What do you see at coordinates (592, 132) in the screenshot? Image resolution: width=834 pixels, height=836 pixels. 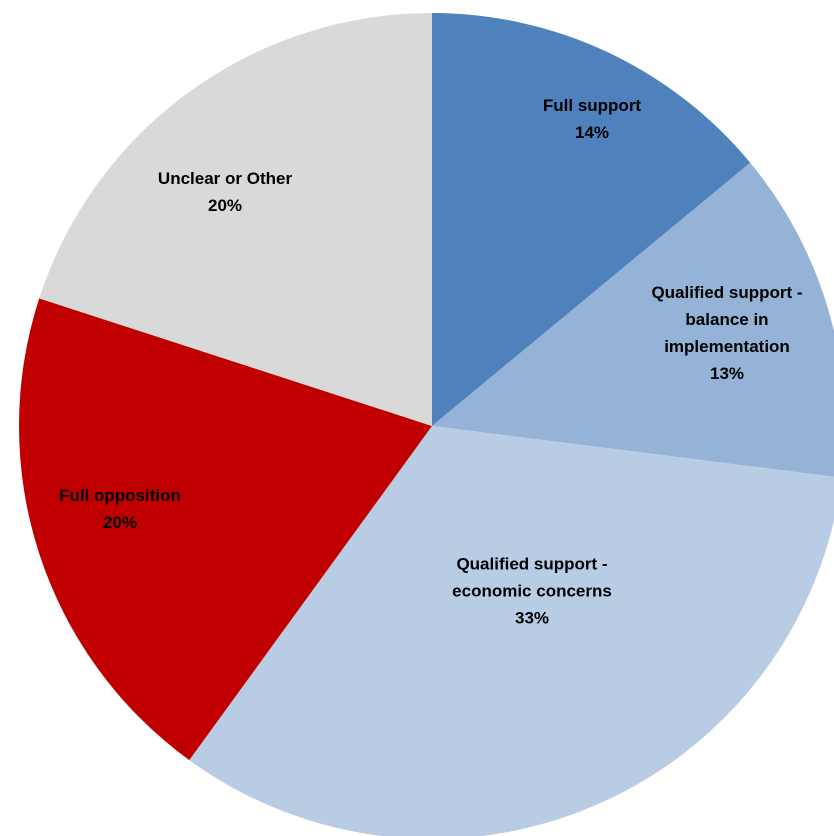 I see `pie-slice-value-label: 14%` at bounding box center [592, 132].